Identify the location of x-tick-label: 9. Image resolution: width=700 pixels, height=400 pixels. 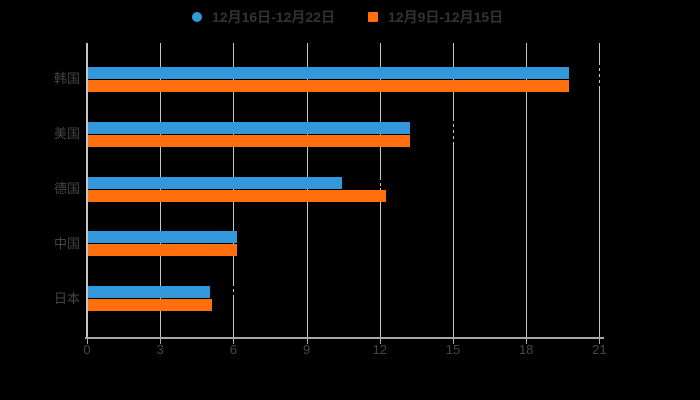
(306, 349).